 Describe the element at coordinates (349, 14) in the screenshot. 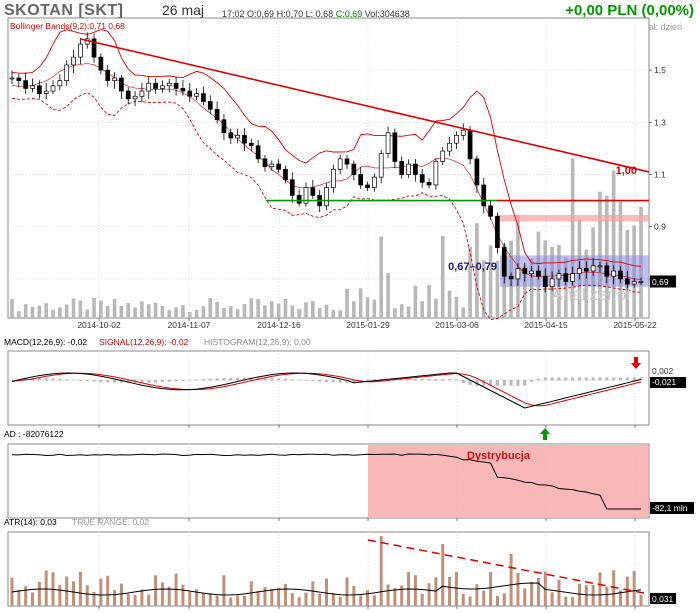

I see `stat-close: C:0,69` at that location.